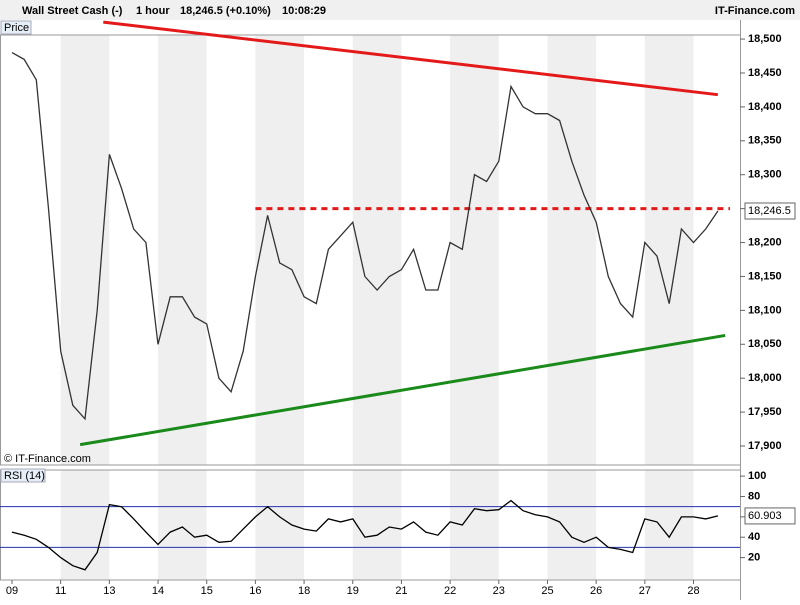 The width and height of the screenshot is (800, 605). I want to click on y-tick-label: 100, so click(757, 476).